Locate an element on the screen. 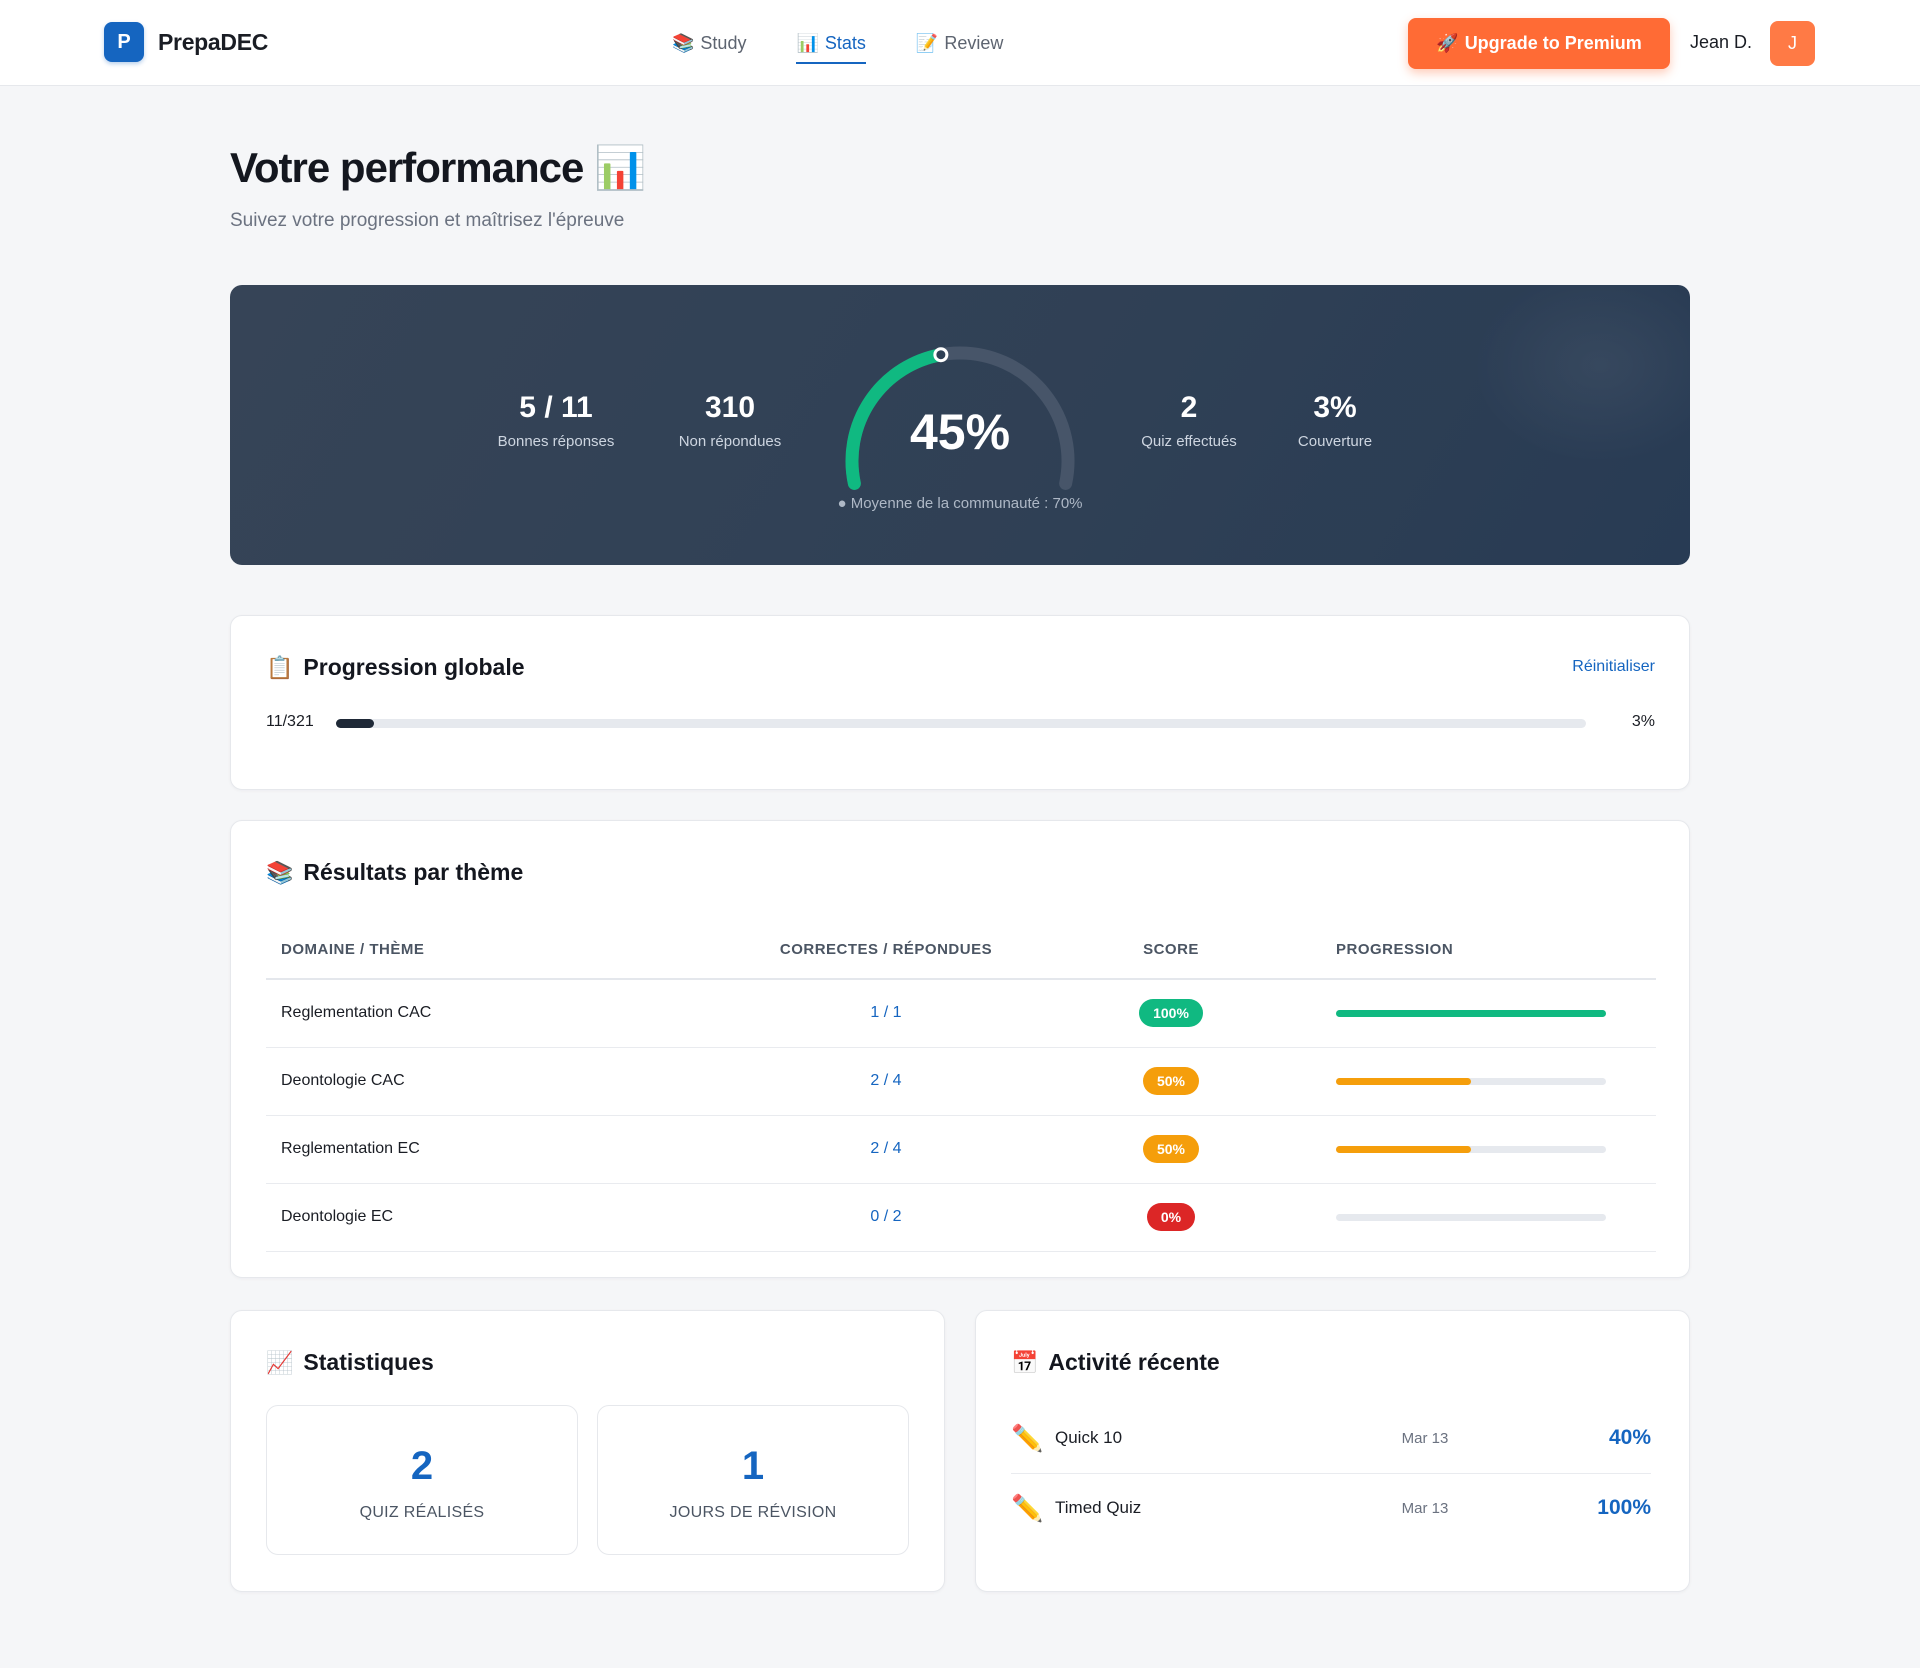 The image size is (1920, 1668). themes-title-text: Résultats par thème is located at coordinates (413, 872).